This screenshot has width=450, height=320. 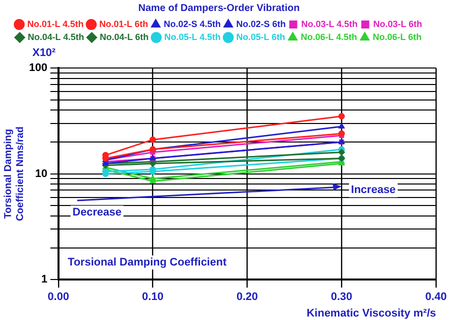 I want to click on text: X10², so click(x=44, y=53).